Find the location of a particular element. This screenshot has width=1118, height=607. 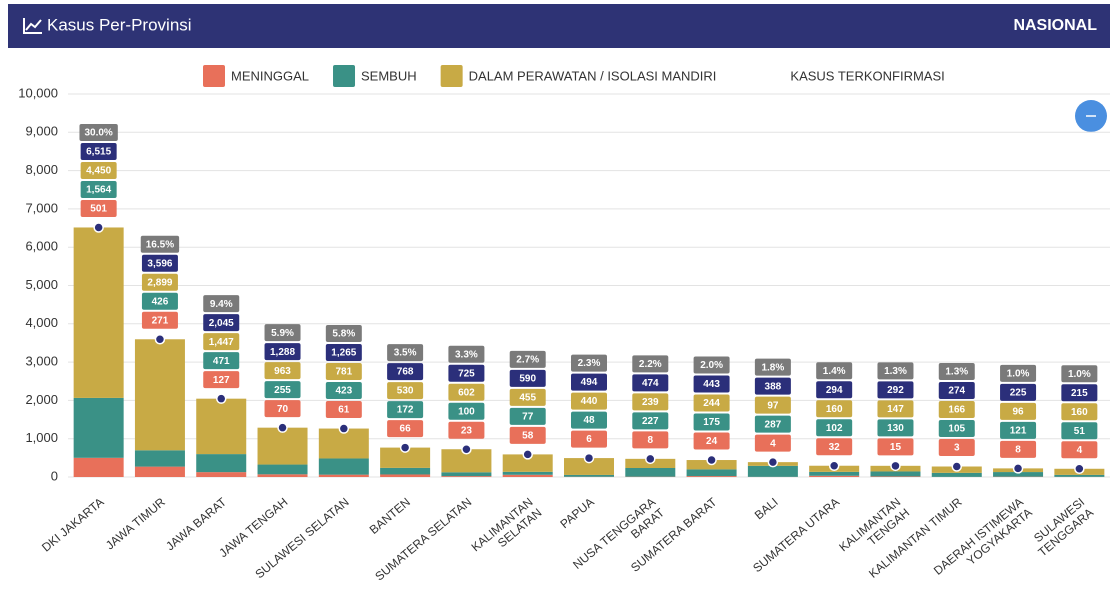

value-label: 3,596 is located at coordinates (160, 263).